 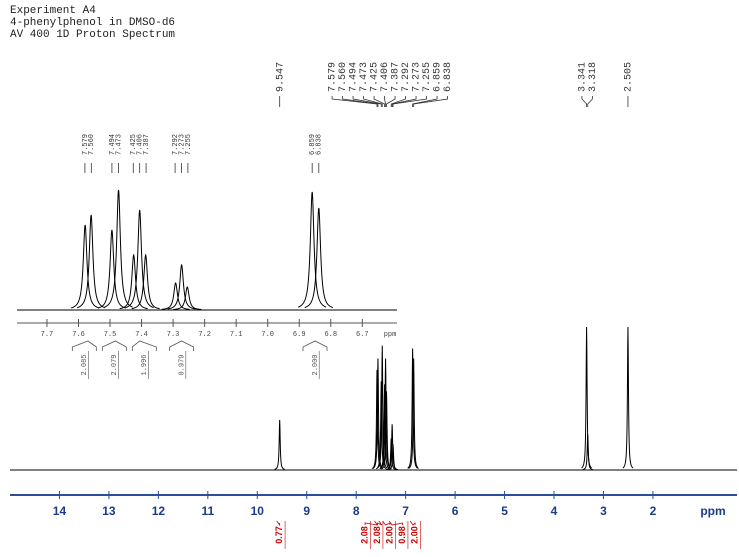 What do you see at coordinates (92, 35) in the screenshot?
I see `title-line: AV 400 1D Proton Spectrum` at bounding box center [92, 35].